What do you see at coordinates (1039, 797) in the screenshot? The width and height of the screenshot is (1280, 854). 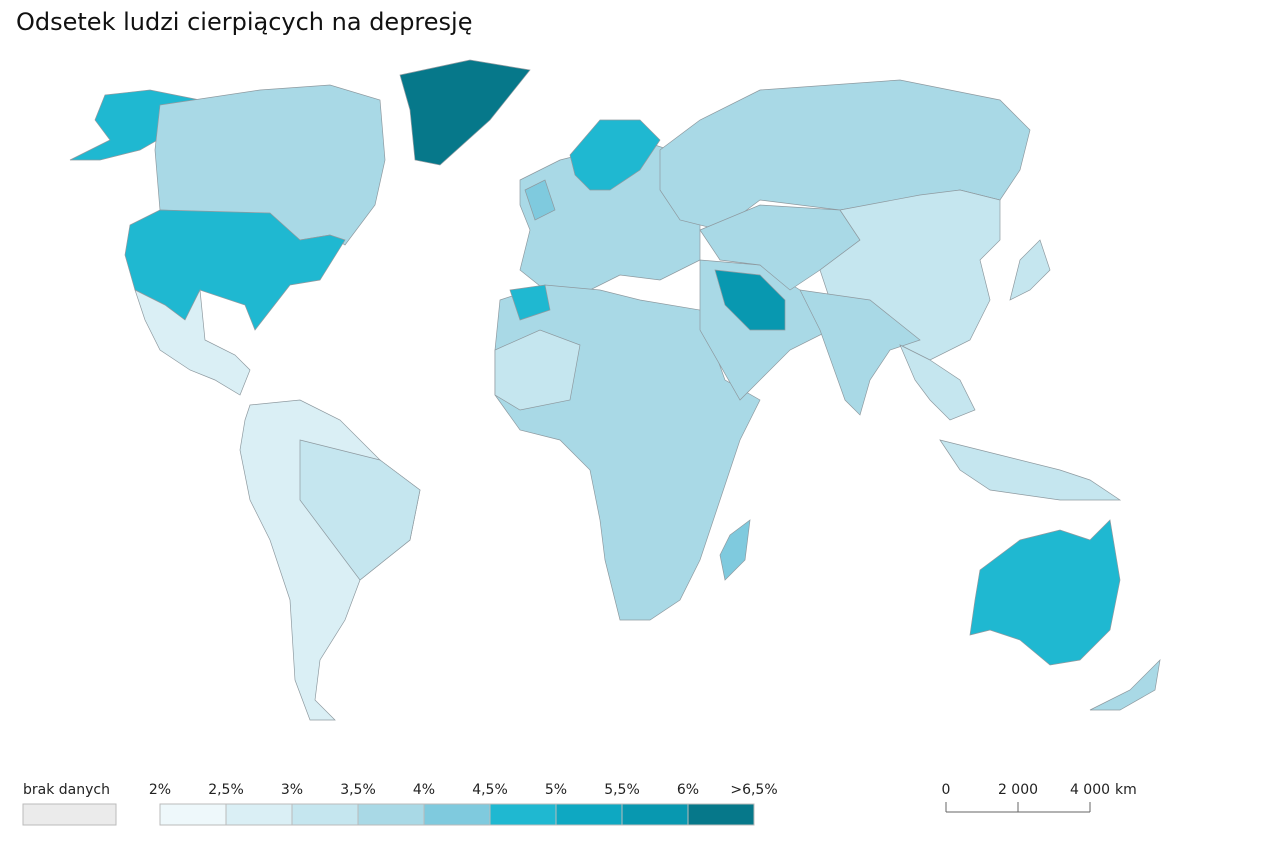 I see `scale-bar: 0 2 000 4 000 km` at bounding box center [1039, 797].